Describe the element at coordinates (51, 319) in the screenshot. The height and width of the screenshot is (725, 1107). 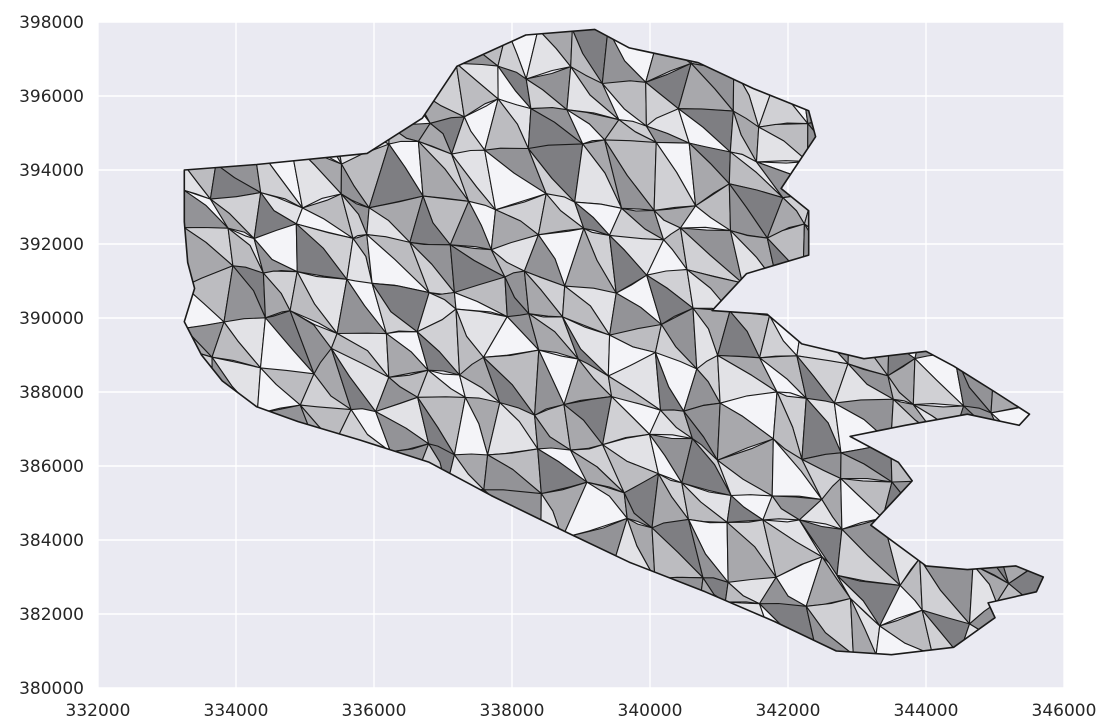
I see `y-tick-label: 390000` at that location.